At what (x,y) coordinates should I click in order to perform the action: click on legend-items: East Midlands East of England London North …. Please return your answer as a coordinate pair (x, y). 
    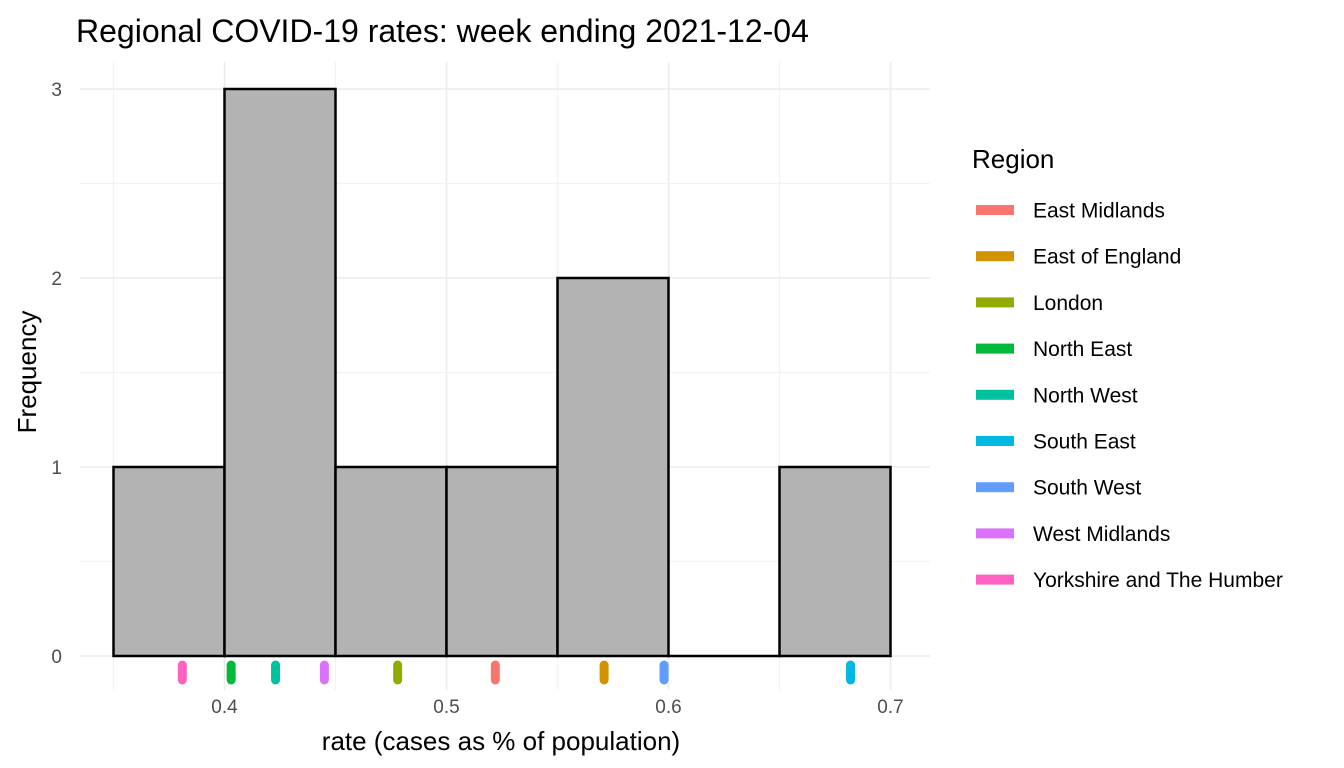
    Looking at the image, I should click on (1129, 396).